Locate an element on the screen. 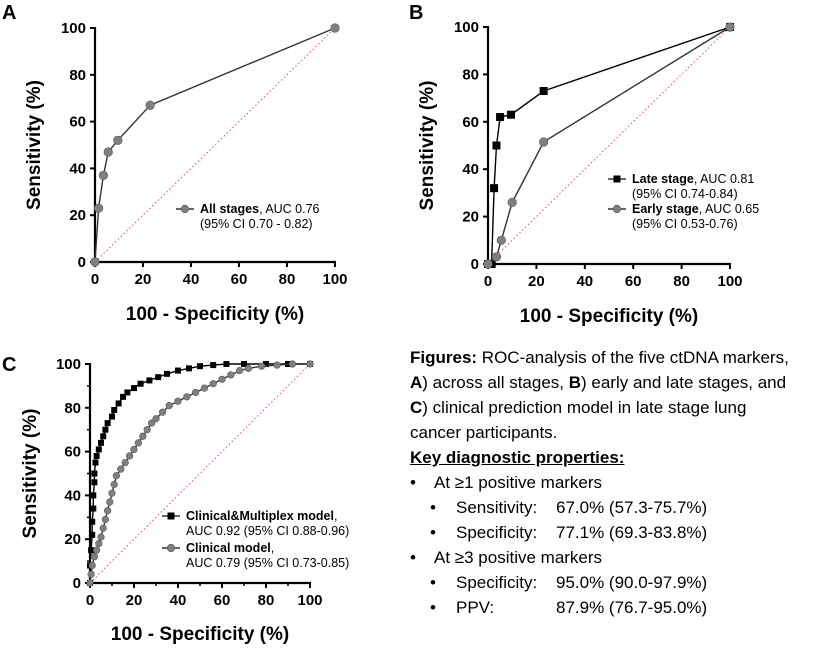  g1-specificity-row: Specificity: 77.1% (69.3-83.8%) is located at coordinates (610, 532).